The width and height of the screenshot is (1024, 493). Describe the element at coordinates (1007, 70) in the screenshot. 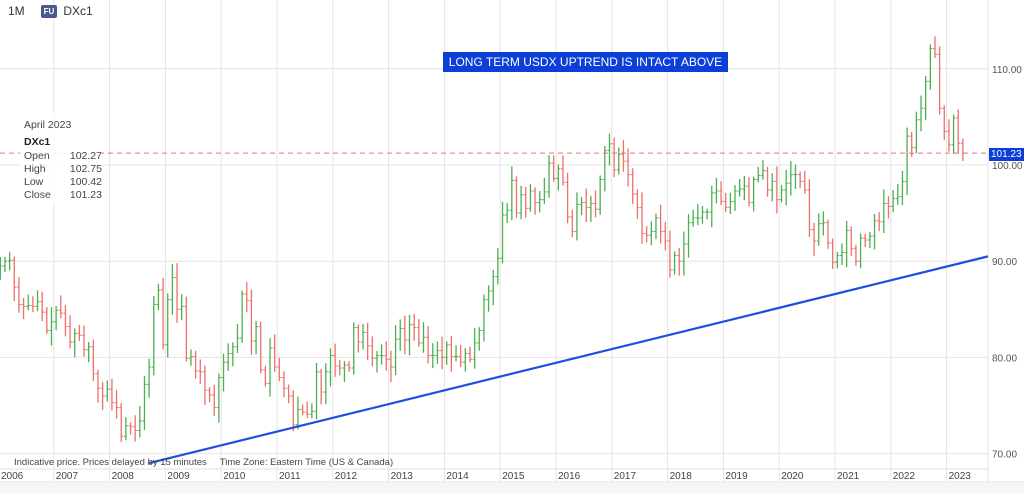

I see `y-tick-label: 110.00` at that location.